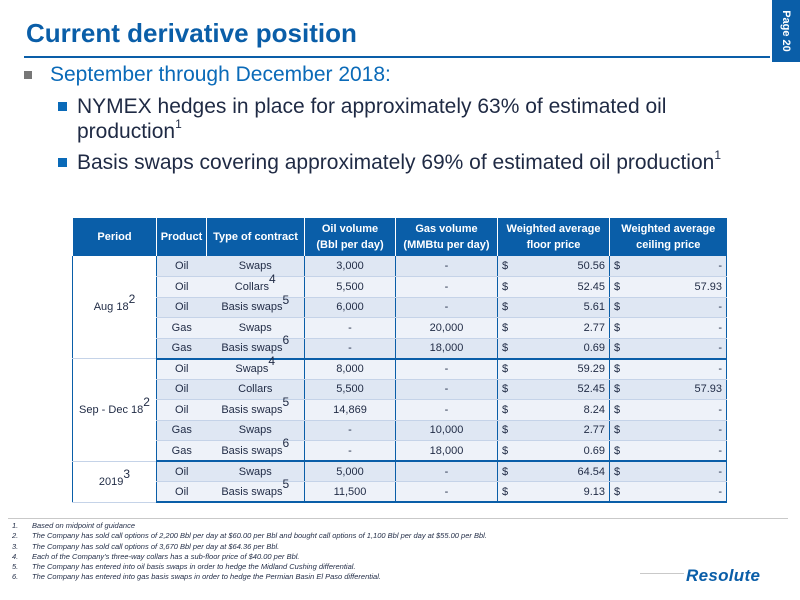 This screenshot has width=800, height=600. I want to click on oil-volume-cell: 3,000, so click(350, 266).